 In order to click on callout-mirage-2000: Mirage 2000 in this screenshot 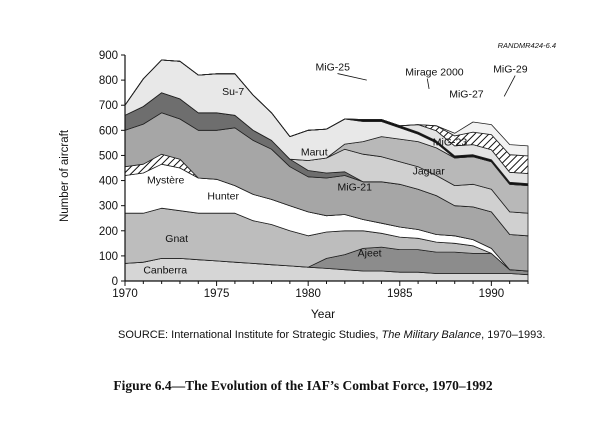, I will do `click(434, 73)`.